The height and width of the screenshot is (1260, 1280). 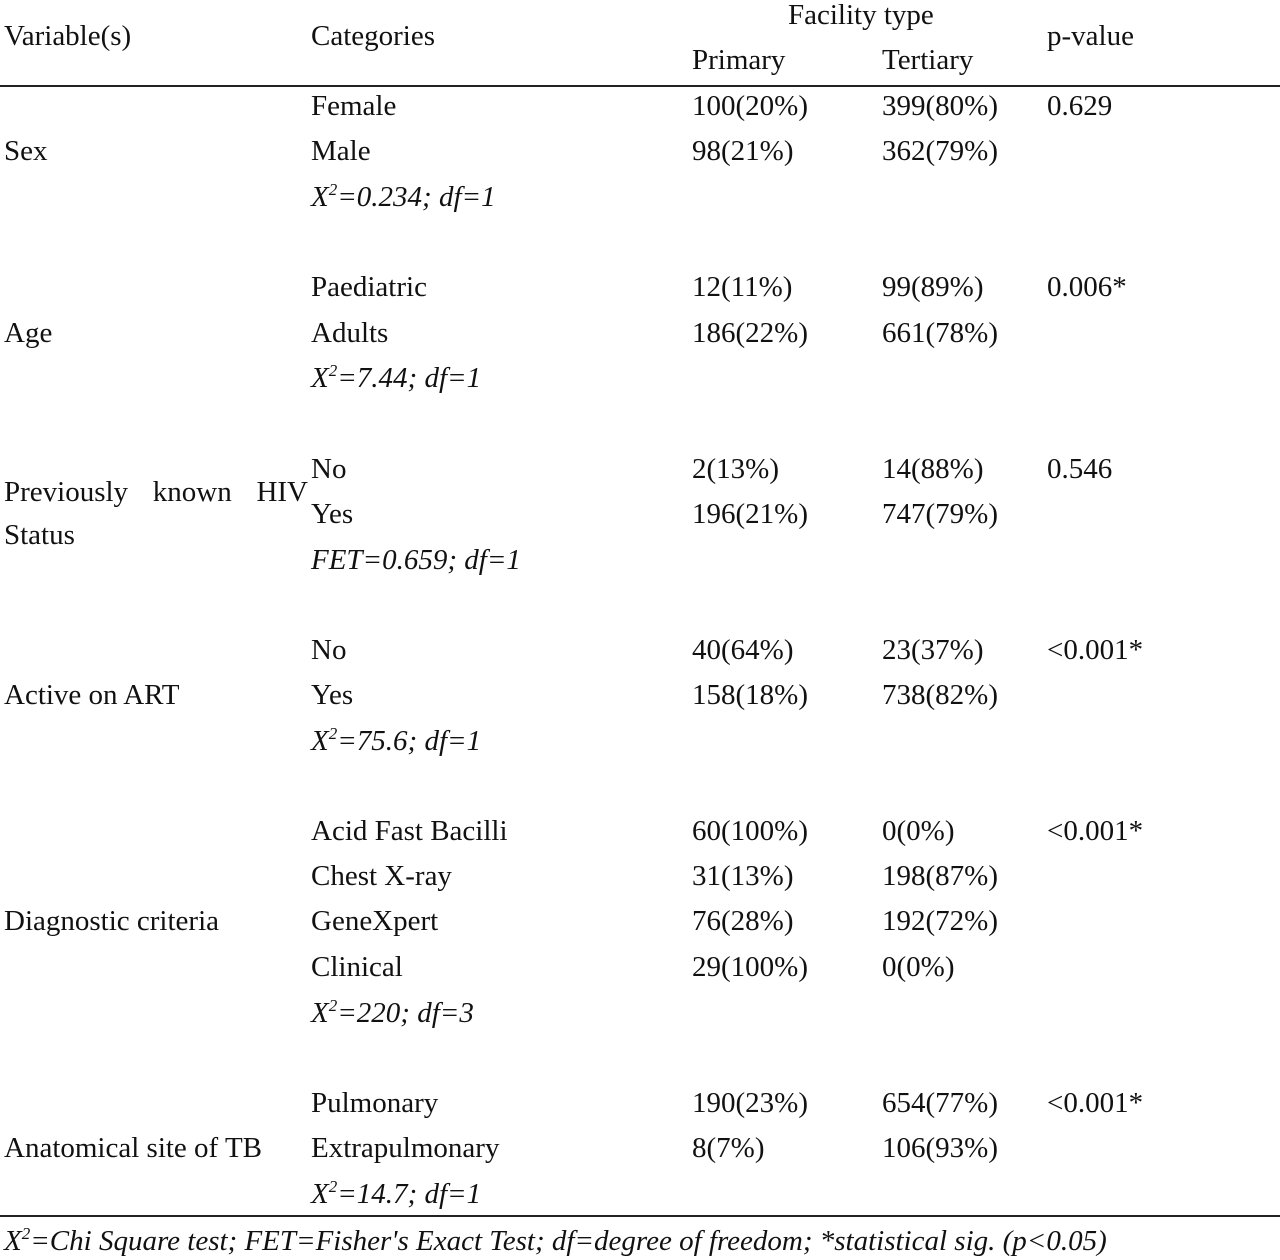 I want to click on tertiary-cell: 399(80%), so click(x=940, y=106).